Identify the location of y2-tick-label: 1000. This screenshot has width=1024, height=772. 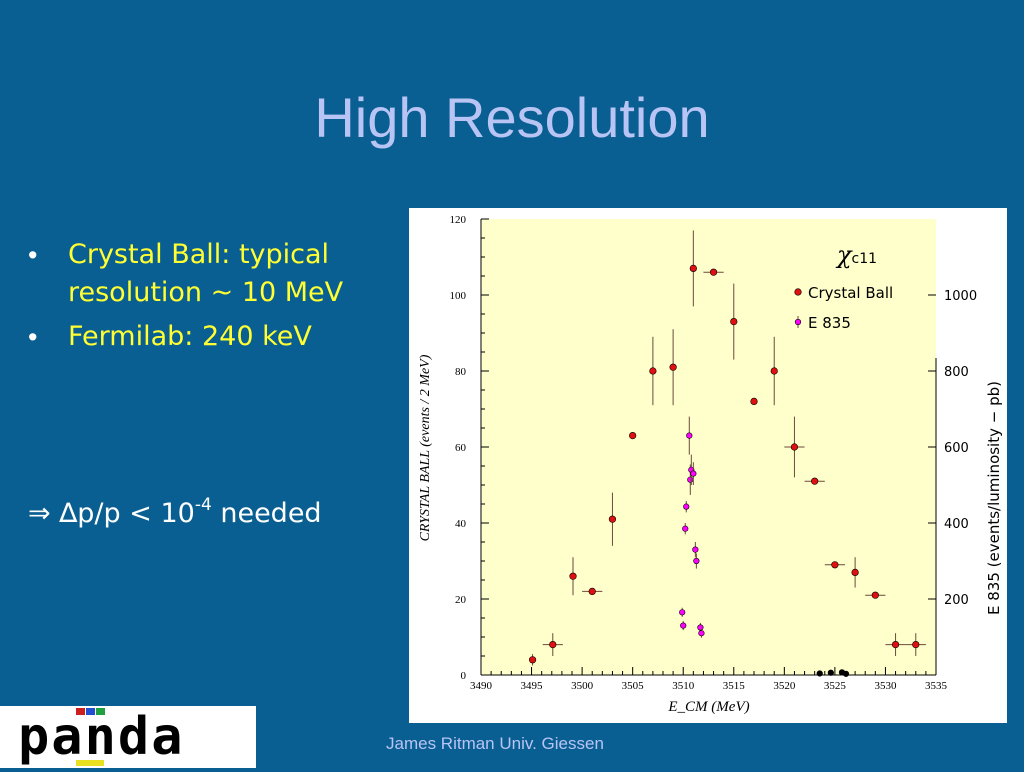
(960, 296).